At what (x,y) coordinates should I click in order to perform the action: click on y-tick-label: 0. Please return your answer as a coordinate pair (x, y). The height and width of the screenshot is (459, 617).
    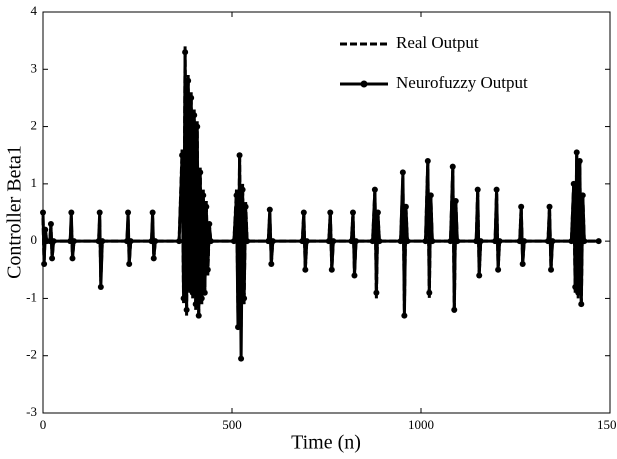
    Looking at the image, I should click on (34, 239).